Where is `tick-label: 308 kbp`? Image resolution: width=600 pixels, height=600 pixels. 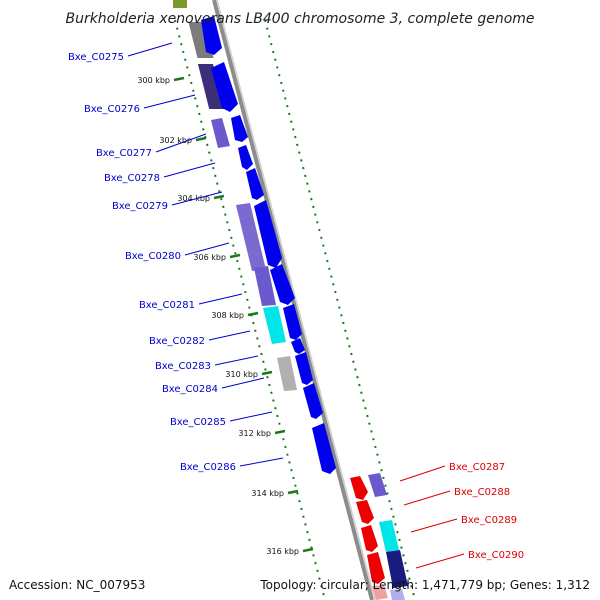 tick-label: 308 kbp is located at coordinates (227, 315).